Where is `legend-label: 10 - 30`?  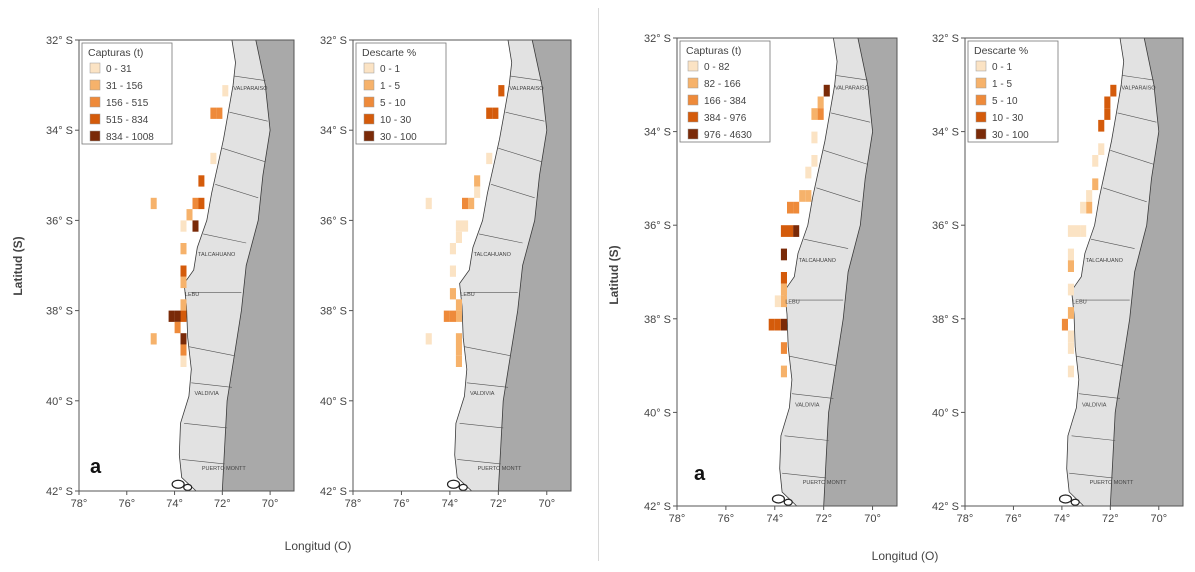
legend-label: 10 - 30 is located at coordinates (396, 120).